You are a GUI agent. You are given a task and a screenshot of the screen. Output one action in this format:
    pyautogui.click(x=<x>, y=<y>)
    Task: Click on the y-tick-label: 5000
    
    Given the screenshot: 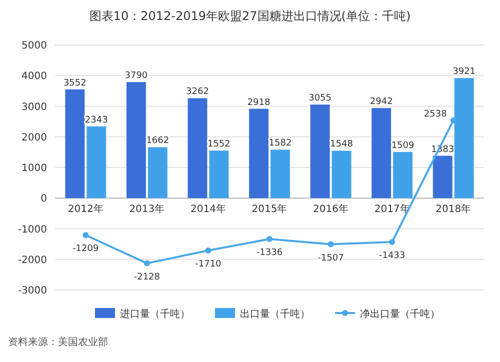 What is the action you would take?
    pyautogui.click(x=34, y=46)
    